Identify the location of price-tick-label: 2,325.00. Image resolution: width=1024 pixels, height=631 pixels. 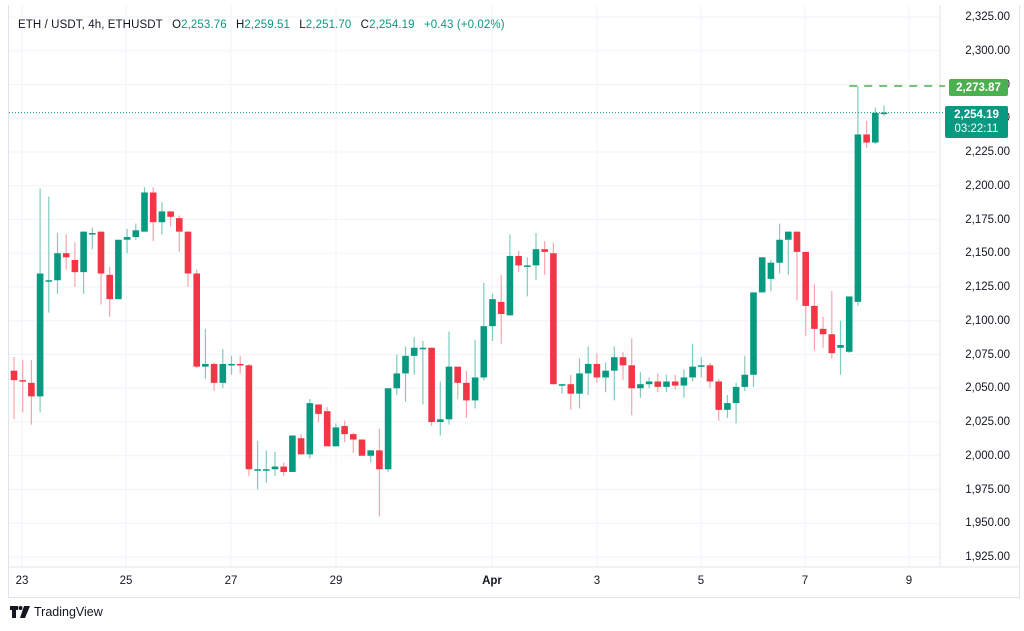
(987, 17).